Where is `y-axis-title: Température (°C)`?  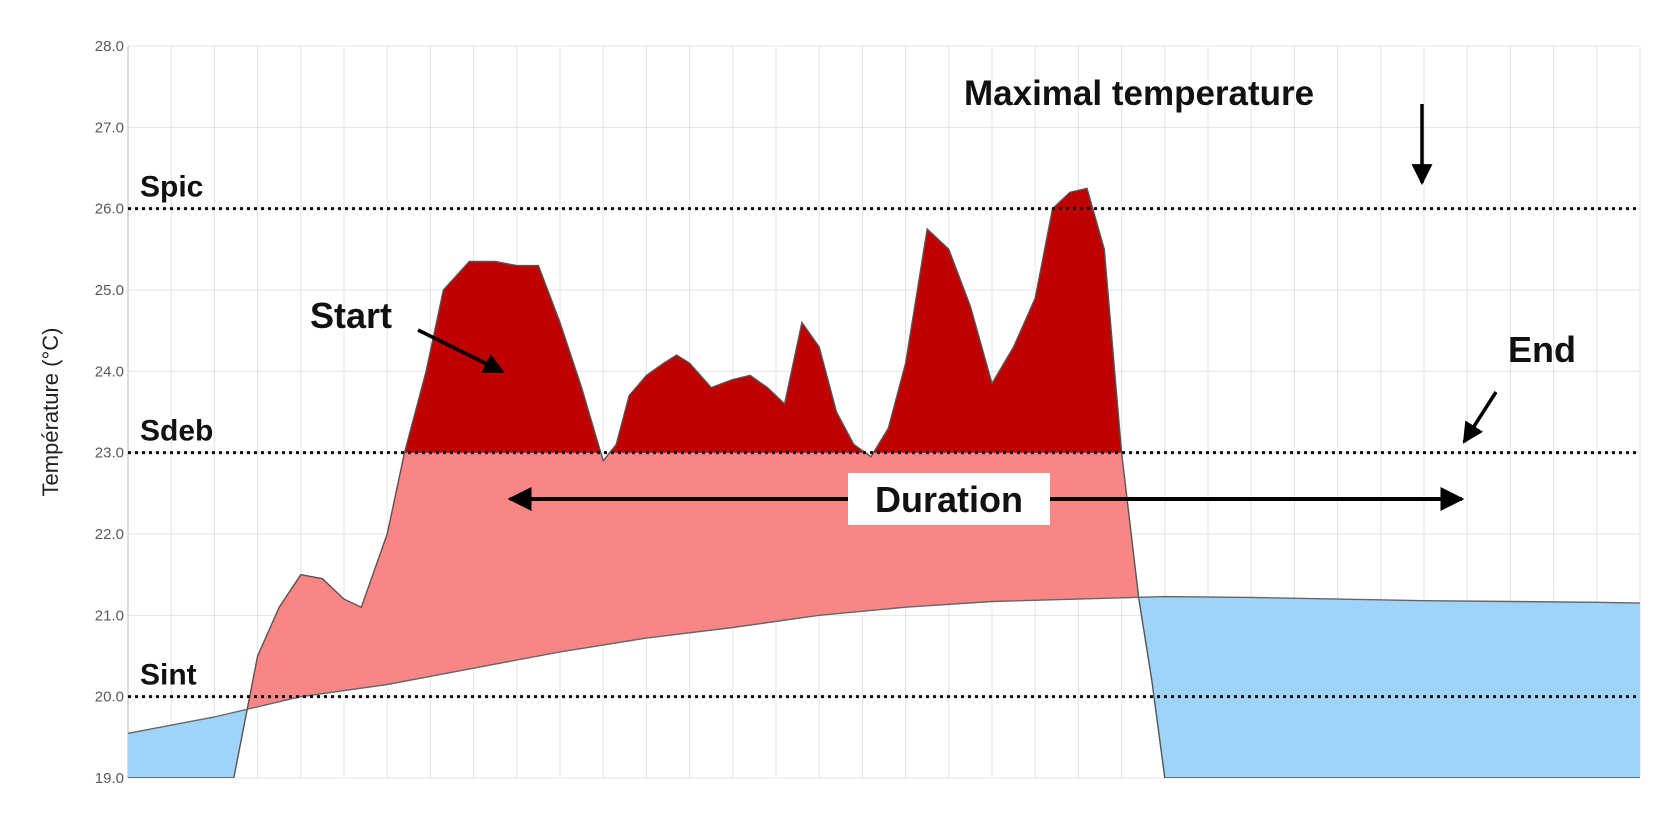 y-axis-title: Température (°C) is located at coordinates (50, 412).